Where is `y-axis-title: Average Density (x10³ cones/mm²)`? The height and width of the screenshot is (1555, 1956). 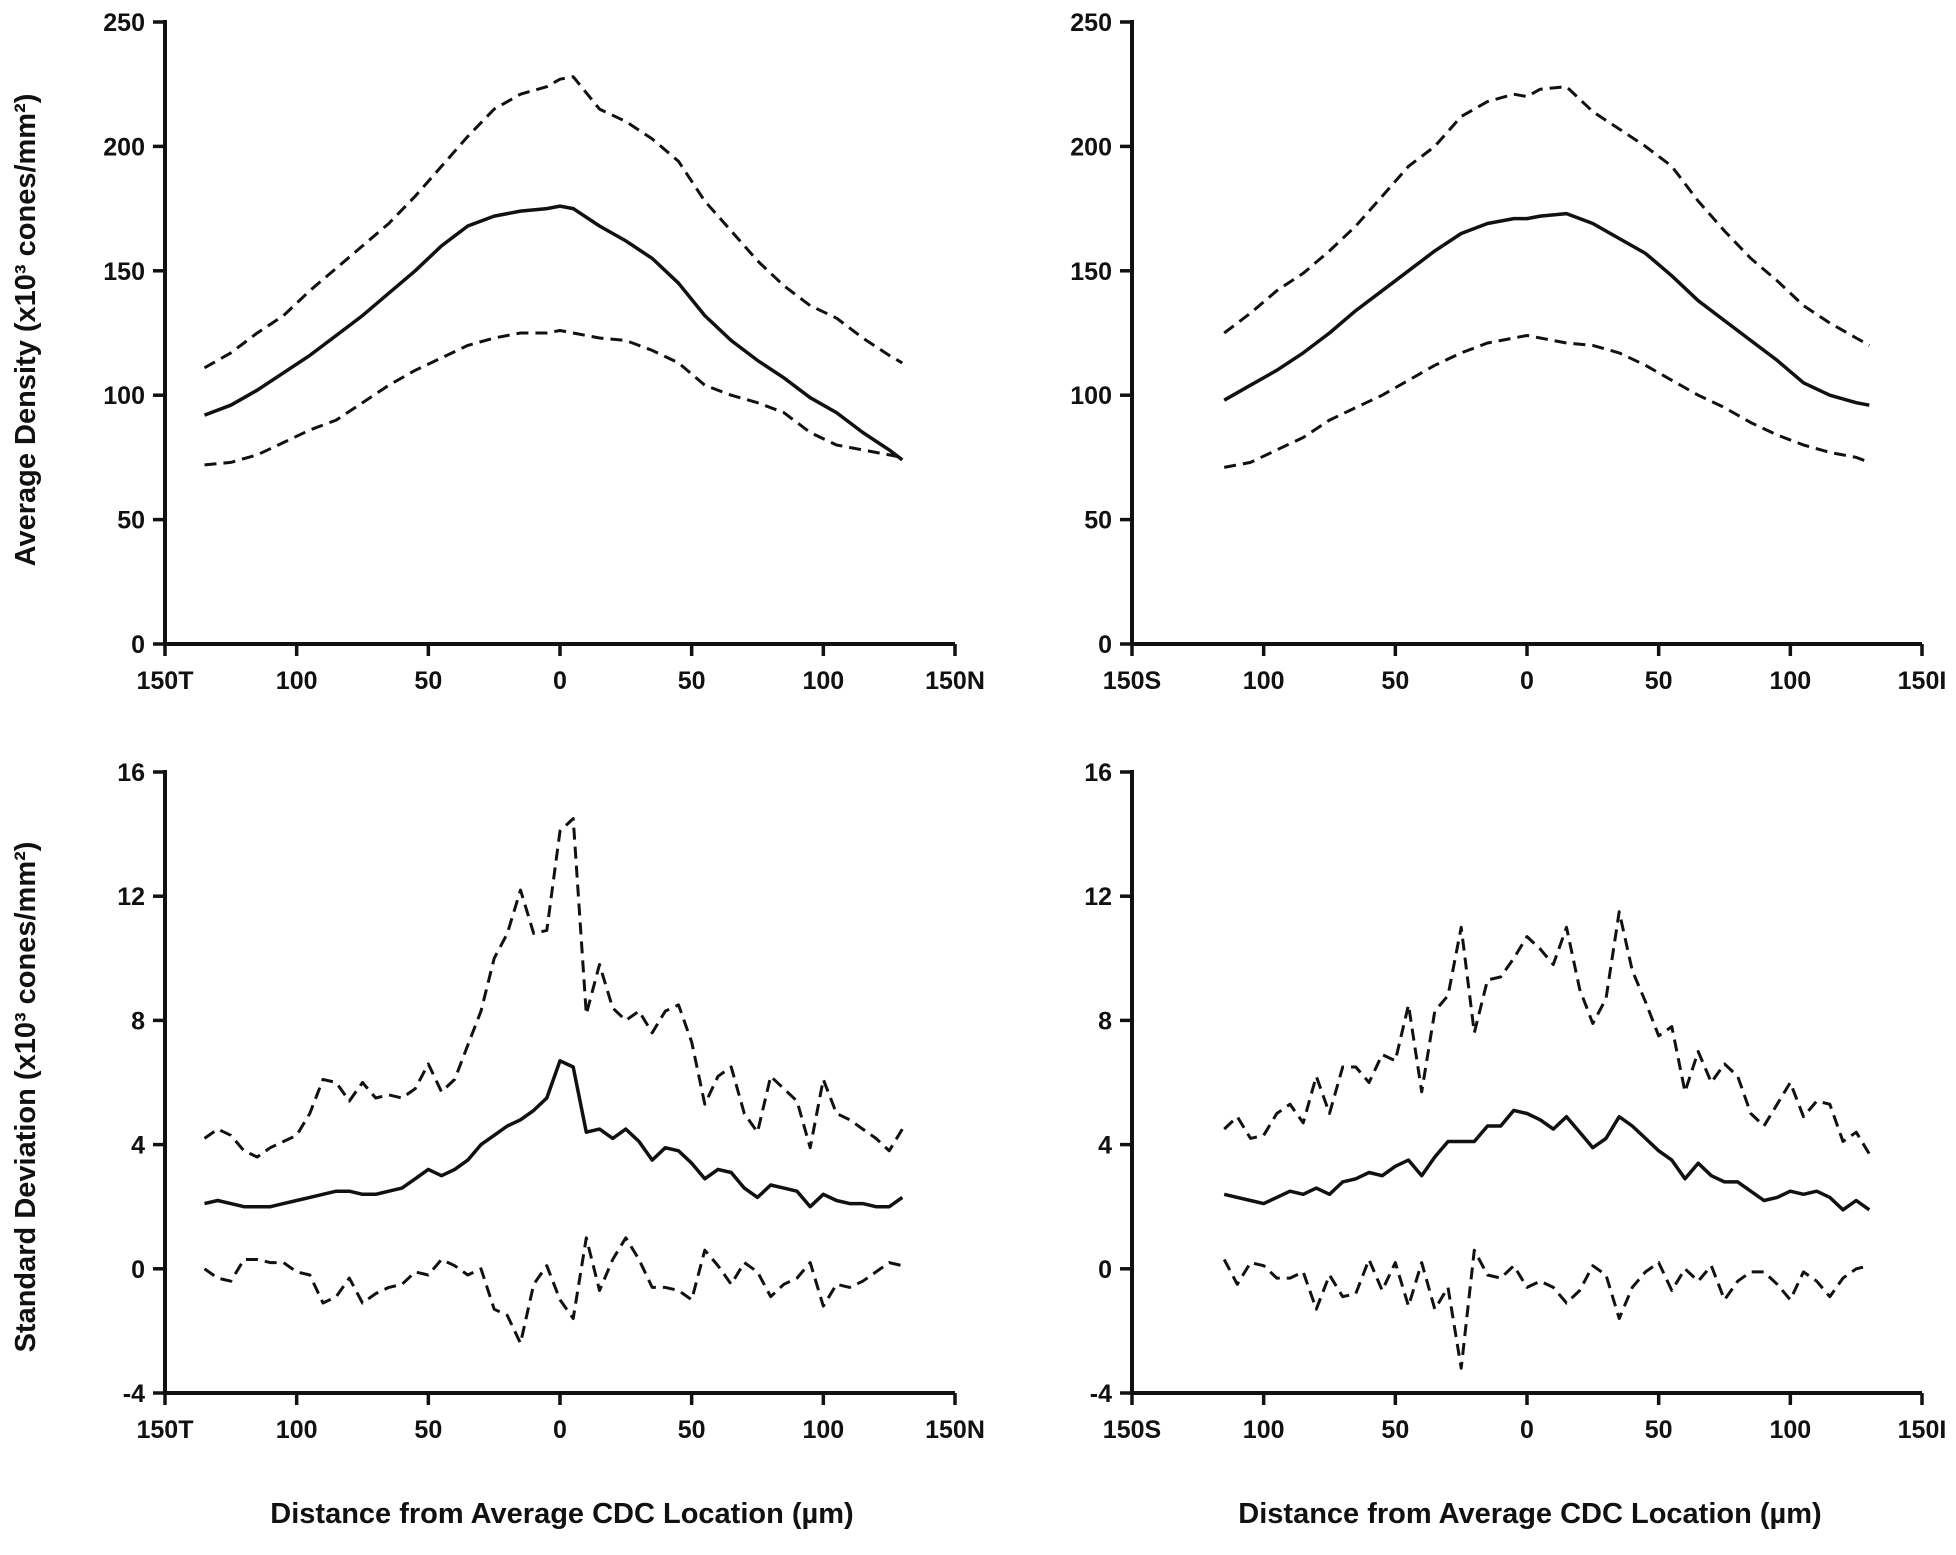 y-axis-title: Average Density (x10³ cones/mm²) is located at coordinates (26, 330).